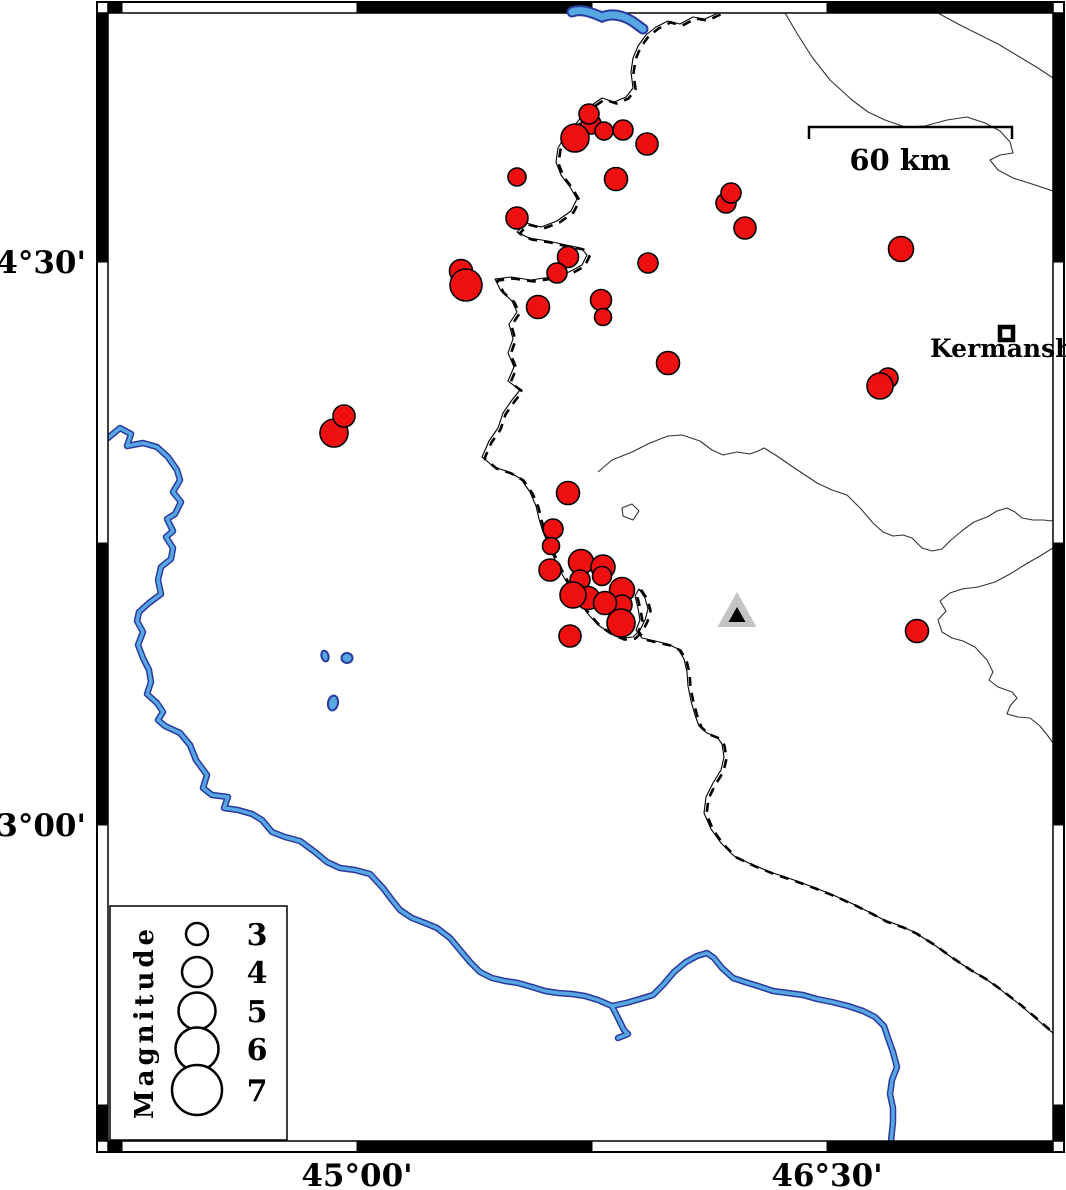 The height and width of the screenshot is (1190, 1066). What do you see at coordinates (43, 263) in the screenshot?
I see `lat-label-34-30: 34°30'` at bounding box center [43, 263].